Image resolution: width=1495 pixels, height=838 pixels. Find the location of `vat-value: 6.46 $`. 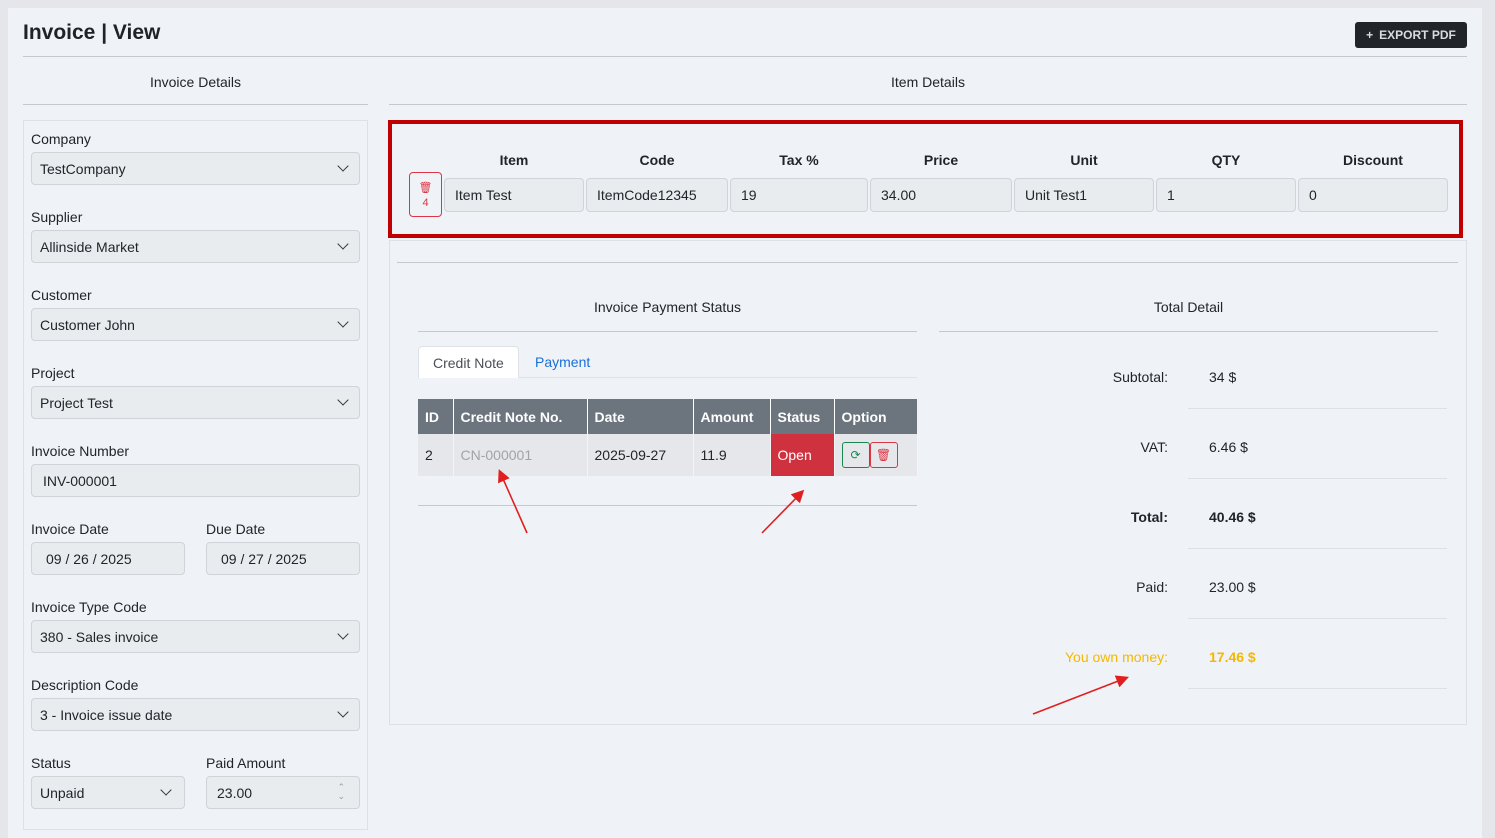

vat-value: 6.46 $ is located at coordinates (1228, 447).